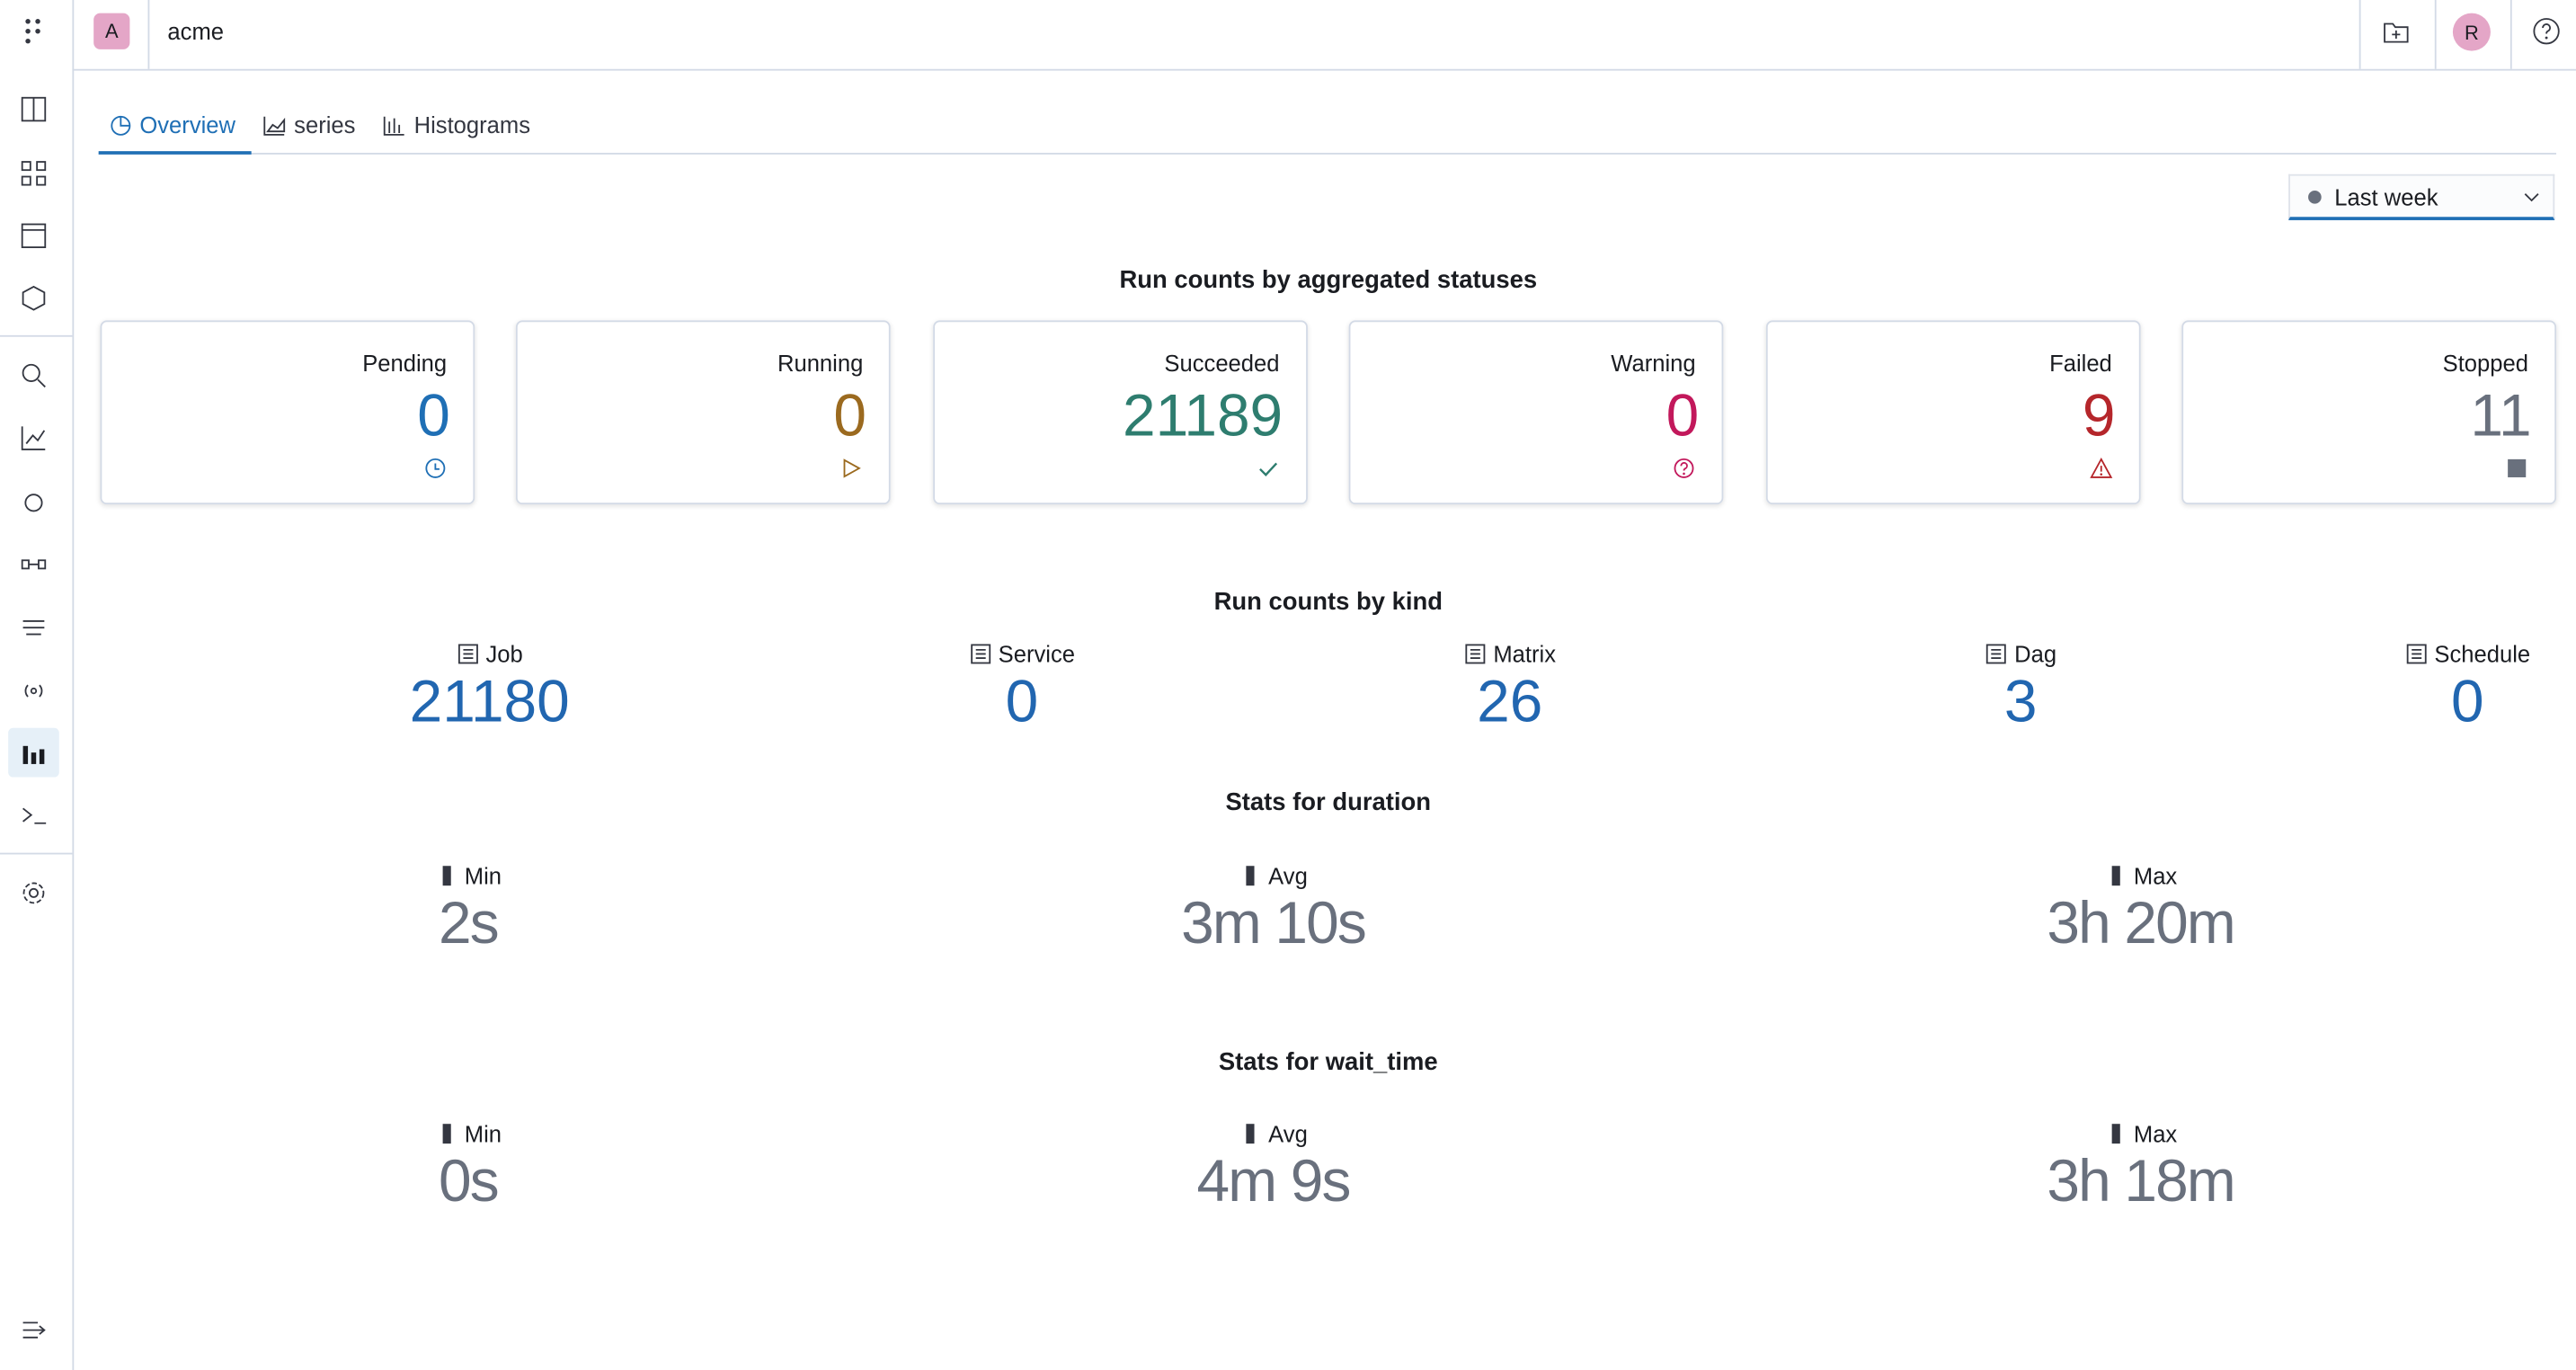 The height and width of the screenshot is (1370, 2576). I want to click on tab-label: Histograms, so click(472, 125).